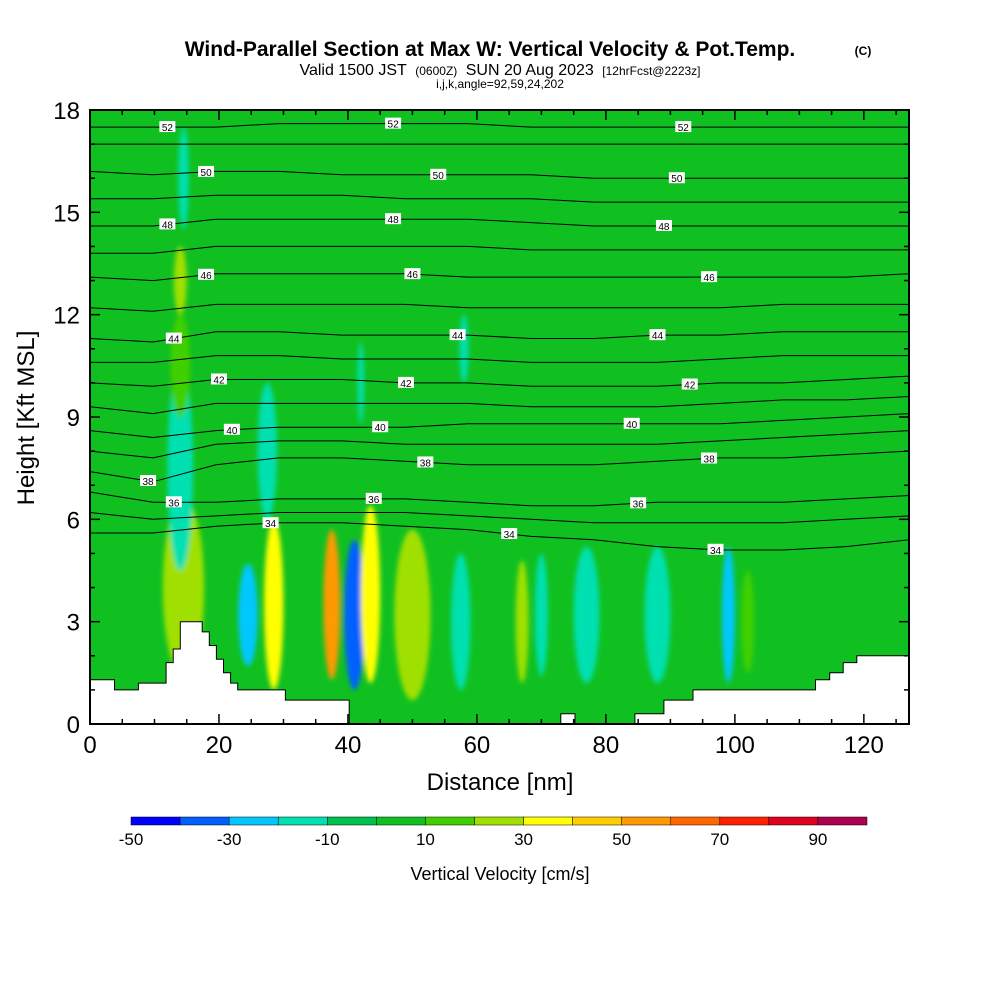 Image resolution: width=1000 pixels, height=1000 pixels. What do you see at coordinates (493, 832) in the screenshot?
I see `colorbar: -50 -30 -10 10 30 50 70 90` at bounding box center [493, 832].